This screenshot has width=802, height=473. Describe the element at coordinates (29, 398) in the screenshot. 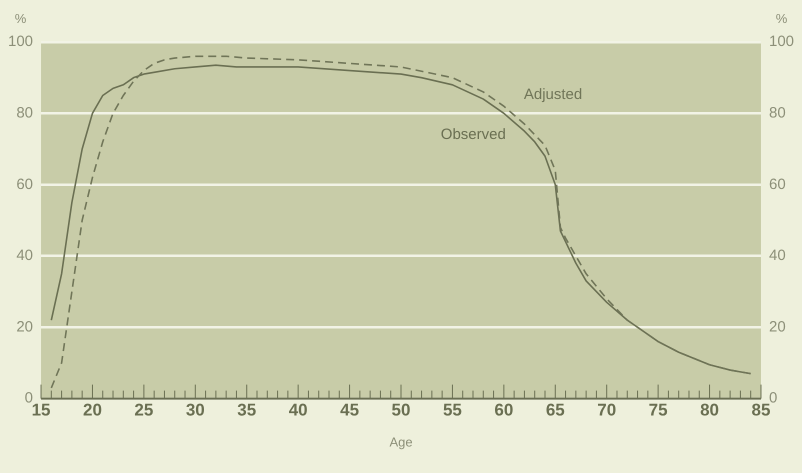

I see `y-tick-label: 0` at that location.